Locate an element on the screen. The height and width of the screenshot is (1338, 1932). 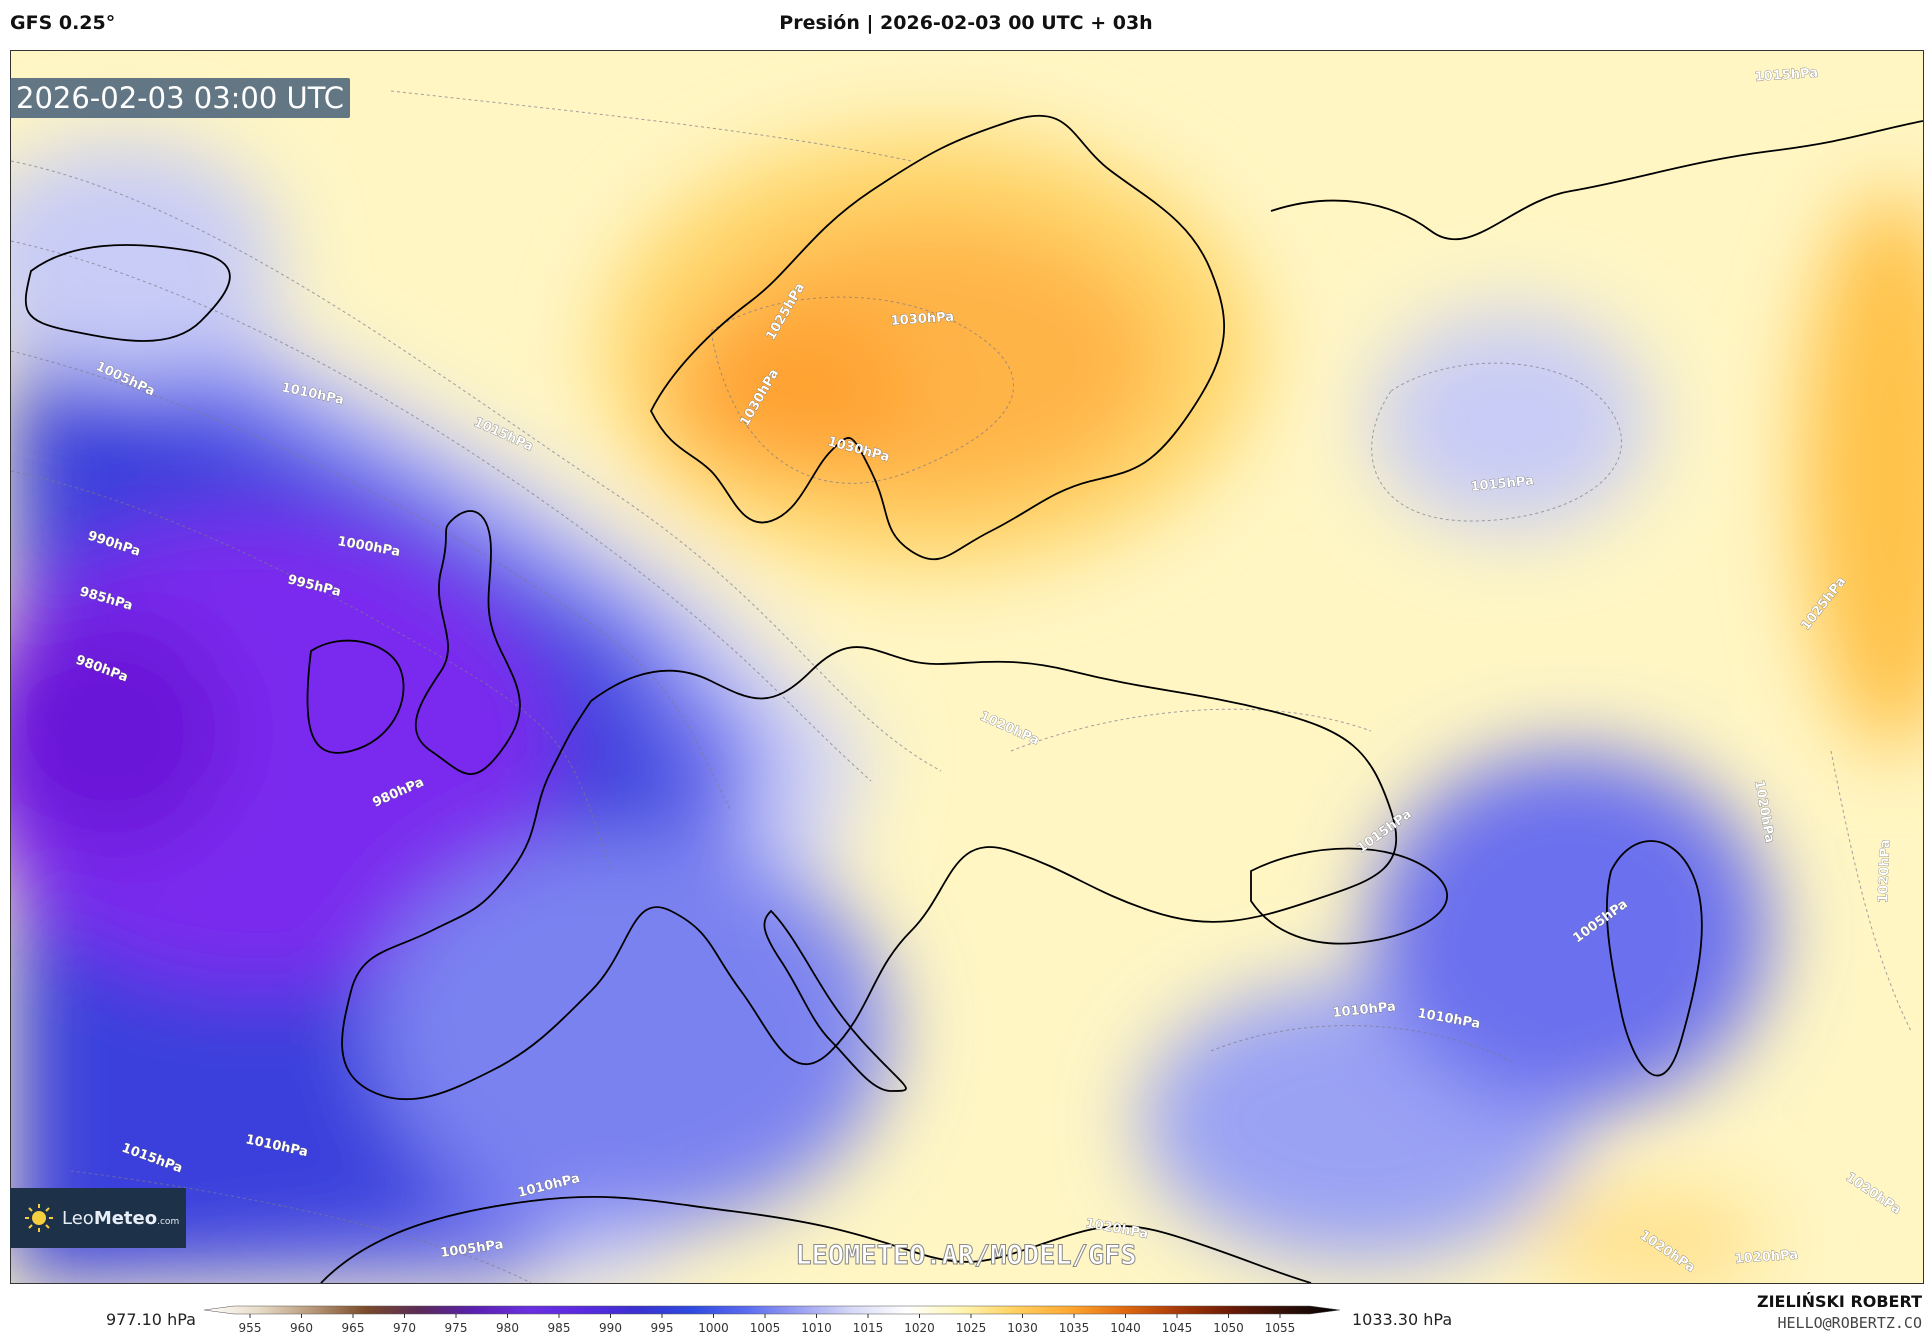
colorbar-tick-label: 980 is located at coordinates (507, 1328).